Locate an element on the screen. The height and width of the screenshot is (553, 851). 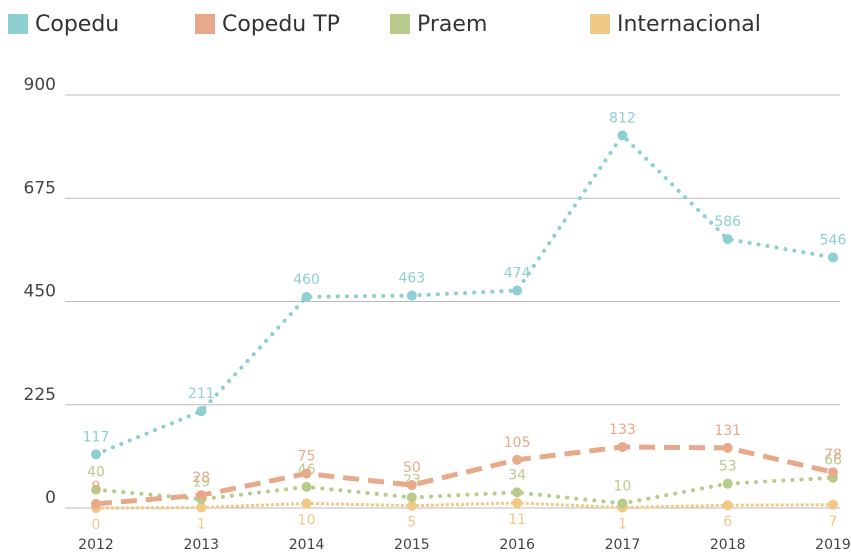
data-label: 6 is located at coordinates (727, 522).